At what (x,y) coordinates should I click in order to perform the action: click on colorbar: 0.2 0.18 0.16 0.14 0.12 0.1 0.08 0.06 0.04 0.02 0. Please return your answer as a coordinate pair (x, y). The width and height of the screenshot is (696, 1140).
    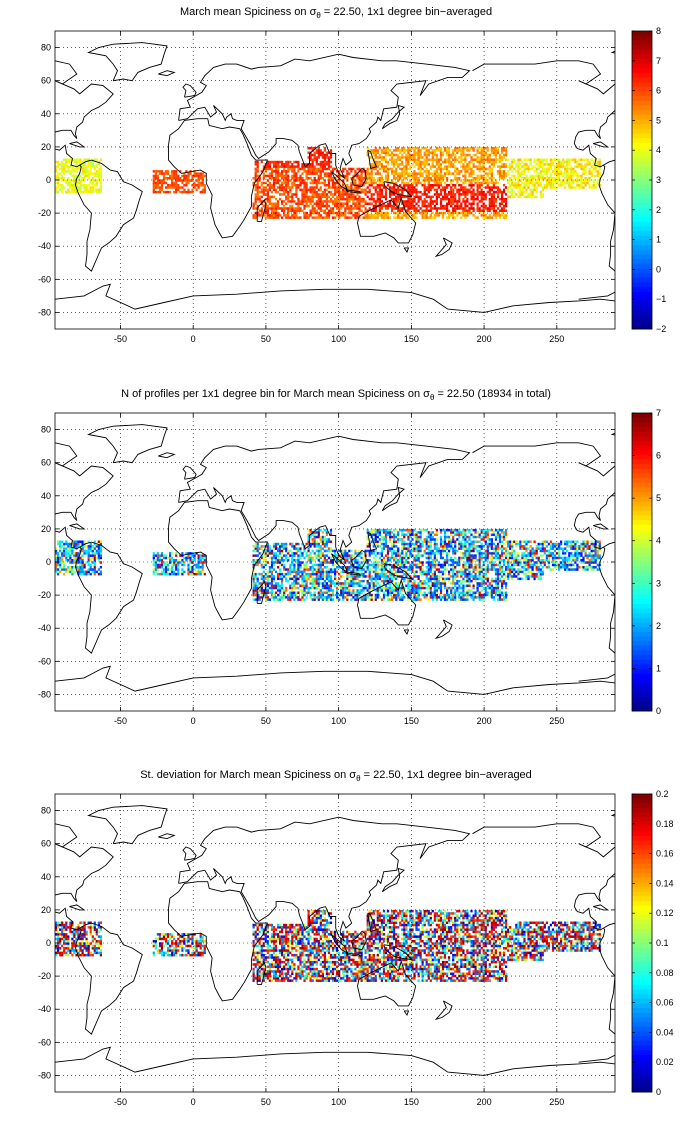
    Looking at the image, I should click on (652, 943).